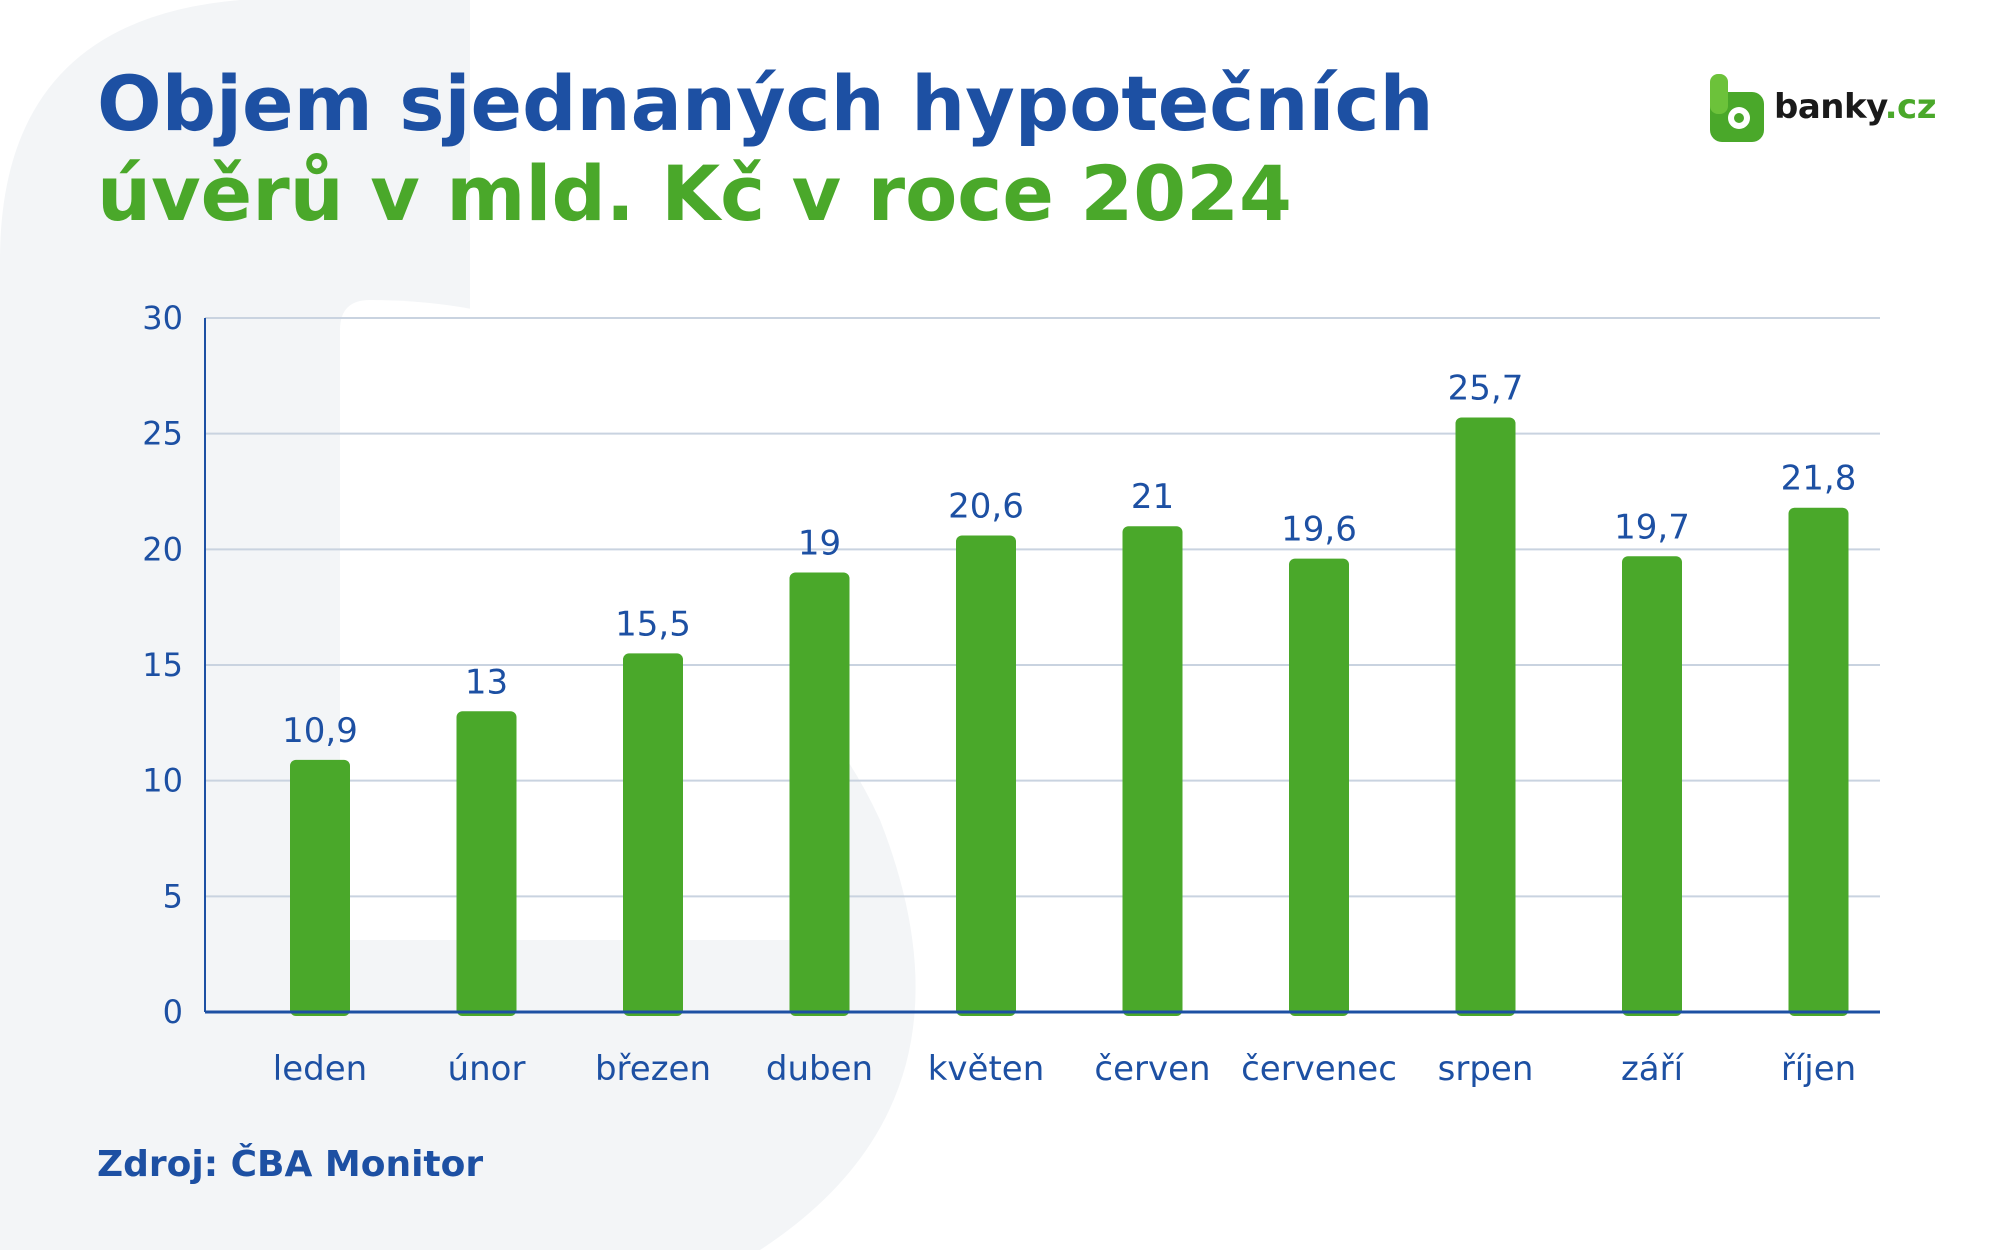 This screenshot has width=2000, height=1250. Describe the element at coordinates (487, 1069) in the screenshot. I see `x-tick-label: únor` at that location.